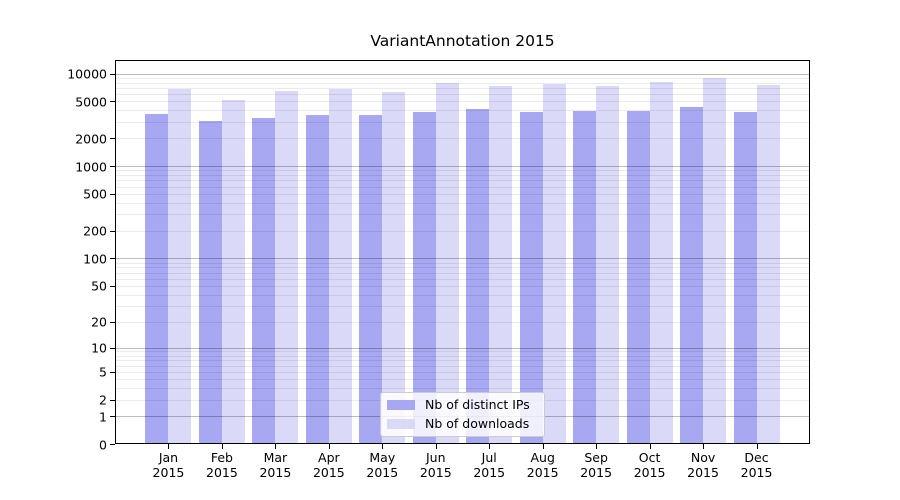  Describe the element at coordinates (95, 259) in the screenshot. I see `y-tick-label: 100` at that location.